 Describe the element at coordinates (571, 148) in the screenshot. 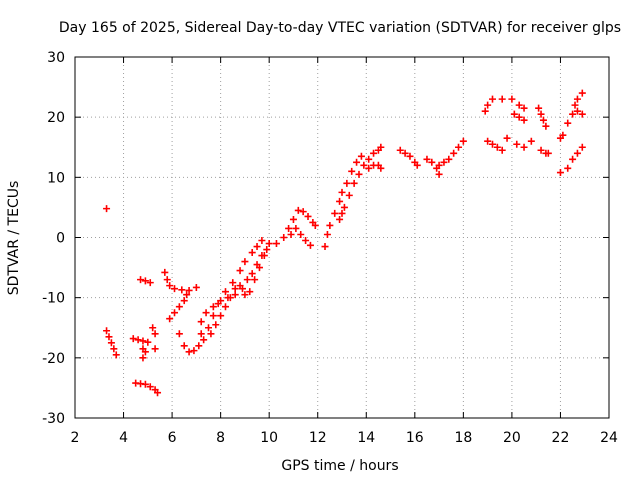

I see `series-sat-y` at that location.